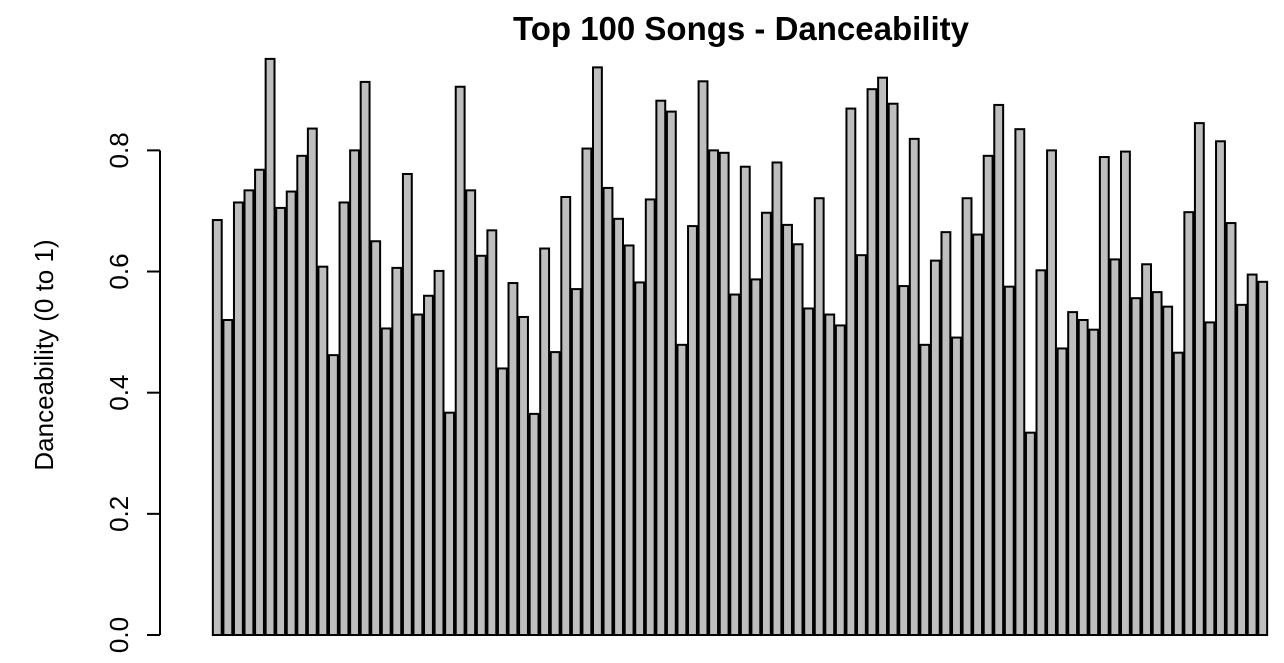 Image resolution: width=1284 pixels, height=663 pixels. Describe the element at coordinates (119, 514) in the screenshot. I see `y-tick-label: 0.2` at that location.